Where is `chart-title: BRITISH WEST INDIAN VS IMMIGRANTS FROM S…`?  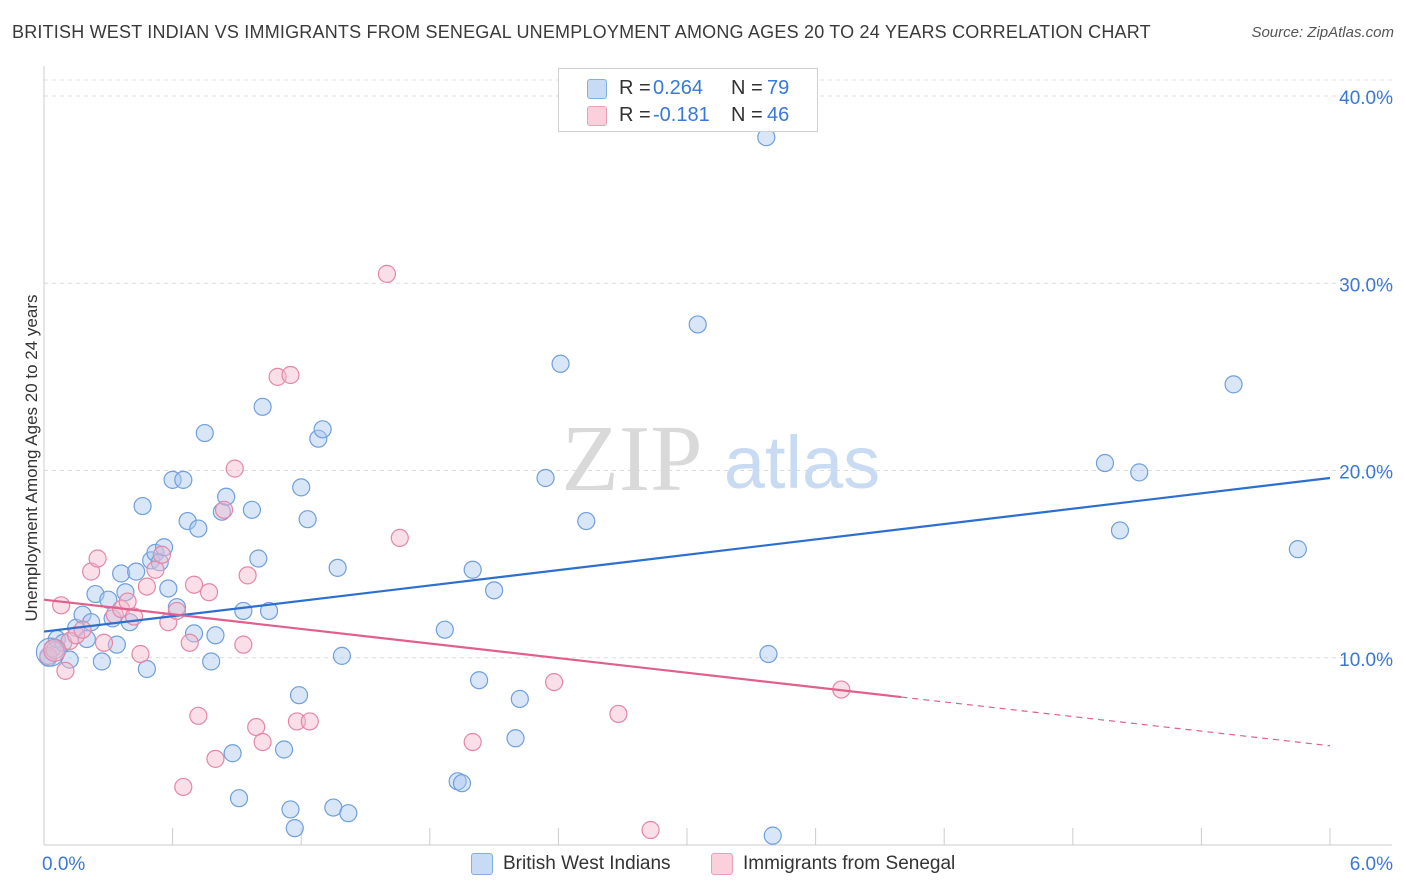 chart-title: BRITISH WEST INDIAN VS IMMIGRANTS FROM S… is located at coordinates (581, 32).